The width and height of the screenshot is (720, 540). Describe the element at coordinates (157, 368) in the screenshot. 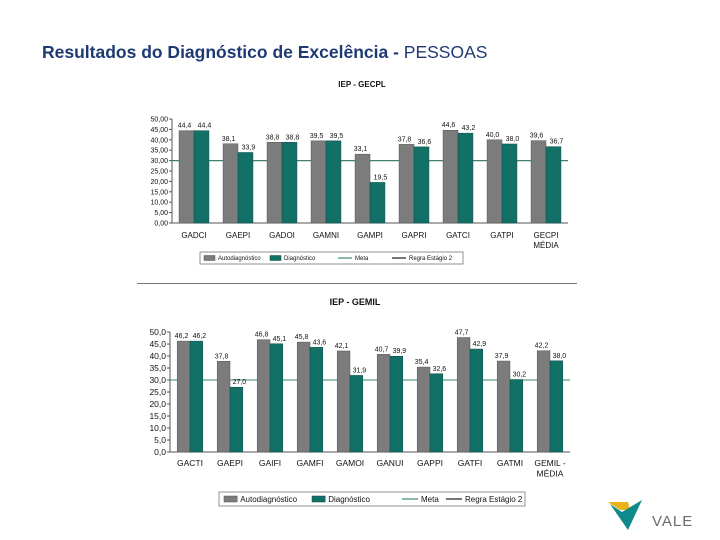

I see `y-tick-label: 35,0` at that location.